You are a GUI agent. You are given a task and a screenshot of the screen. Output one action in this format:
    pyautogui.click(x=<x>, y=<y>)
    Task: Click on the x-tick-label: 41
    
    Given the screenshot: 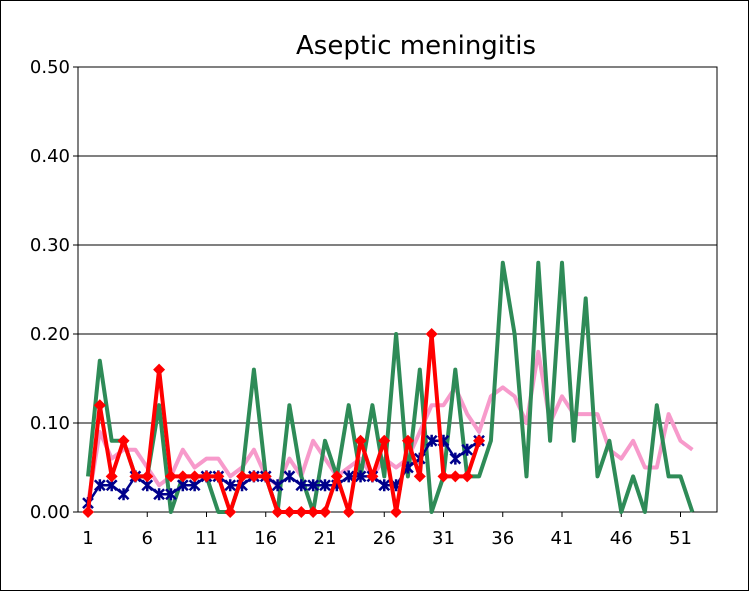 What is the action you would take?
    pyautogui.click(x=562, y=538)
    